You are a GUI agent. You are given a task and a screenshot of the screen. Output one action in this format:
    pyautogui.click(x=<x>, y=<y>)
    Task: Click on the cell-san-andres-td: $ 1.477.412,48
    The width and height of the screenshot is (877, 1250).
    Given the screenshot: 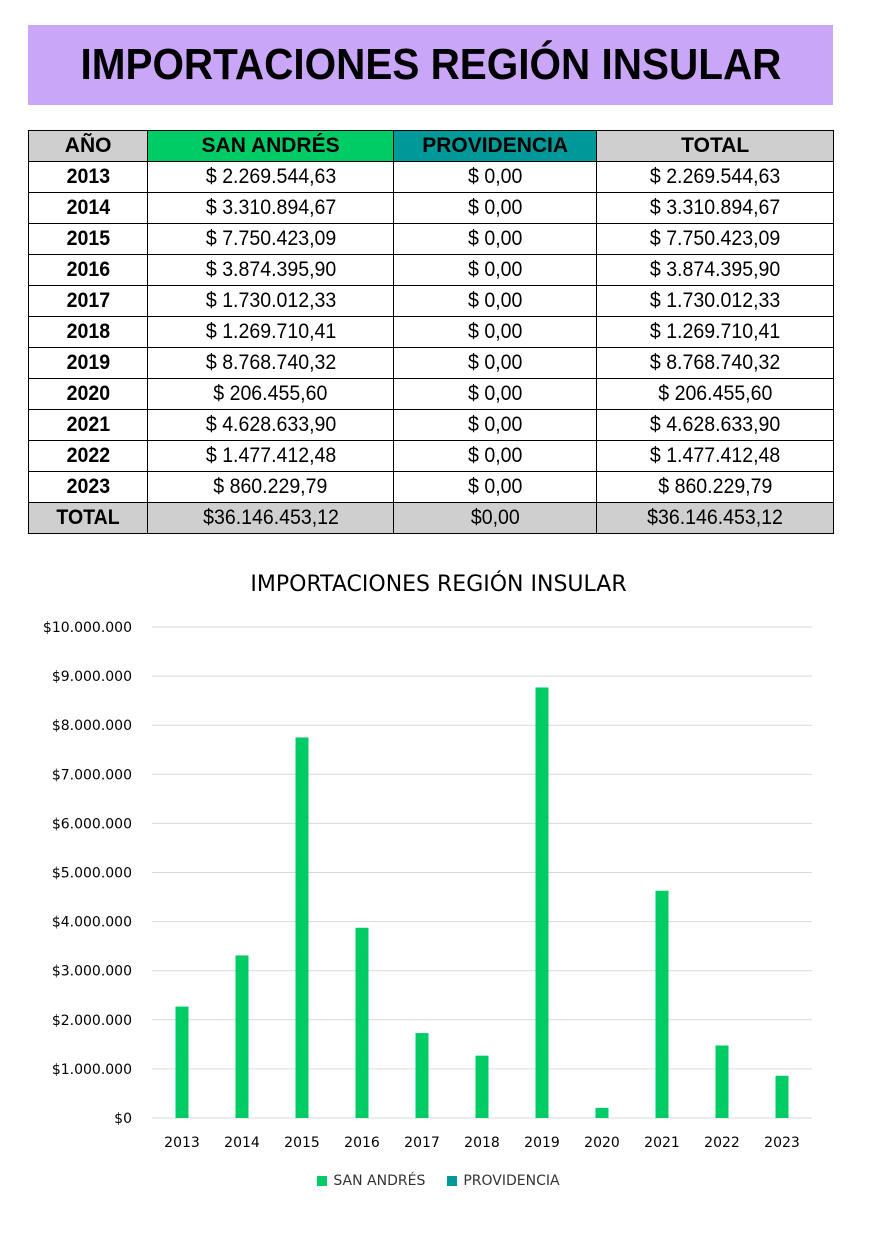 What is the action you would take?
    pyautogui.click(x=270, y=456)
    